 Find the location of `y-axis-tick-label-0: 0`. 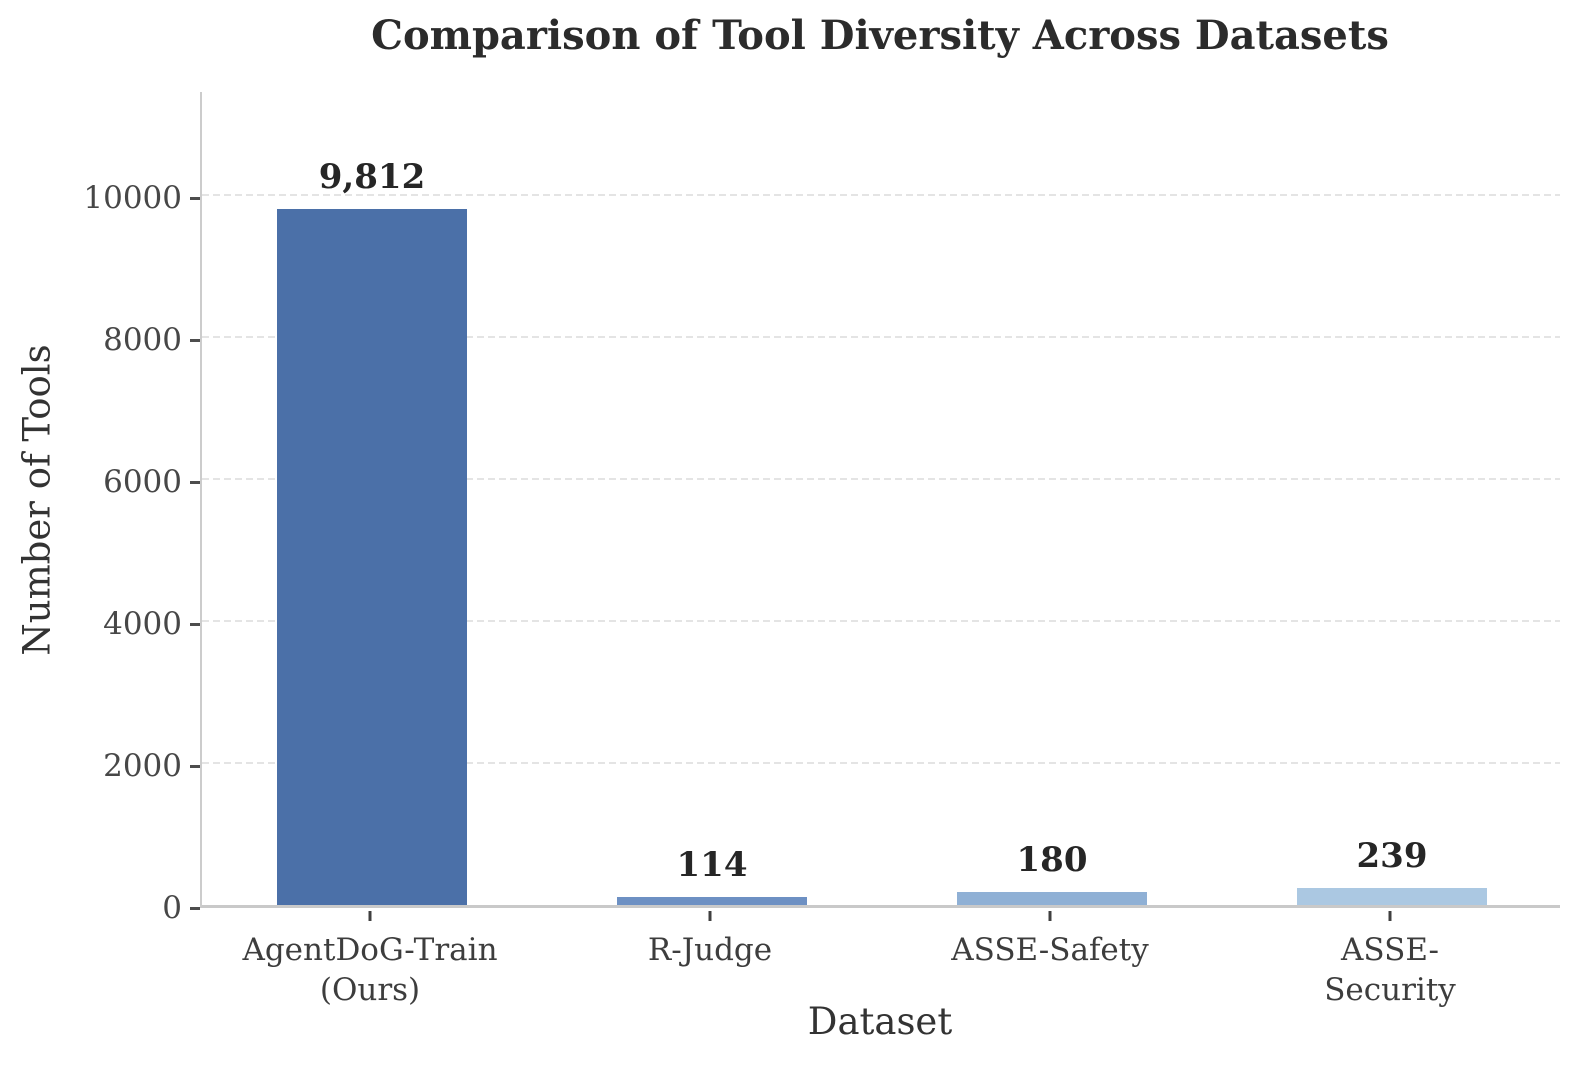

y-axis-tick-label-0: 0 is located at coordinates (172, 908).